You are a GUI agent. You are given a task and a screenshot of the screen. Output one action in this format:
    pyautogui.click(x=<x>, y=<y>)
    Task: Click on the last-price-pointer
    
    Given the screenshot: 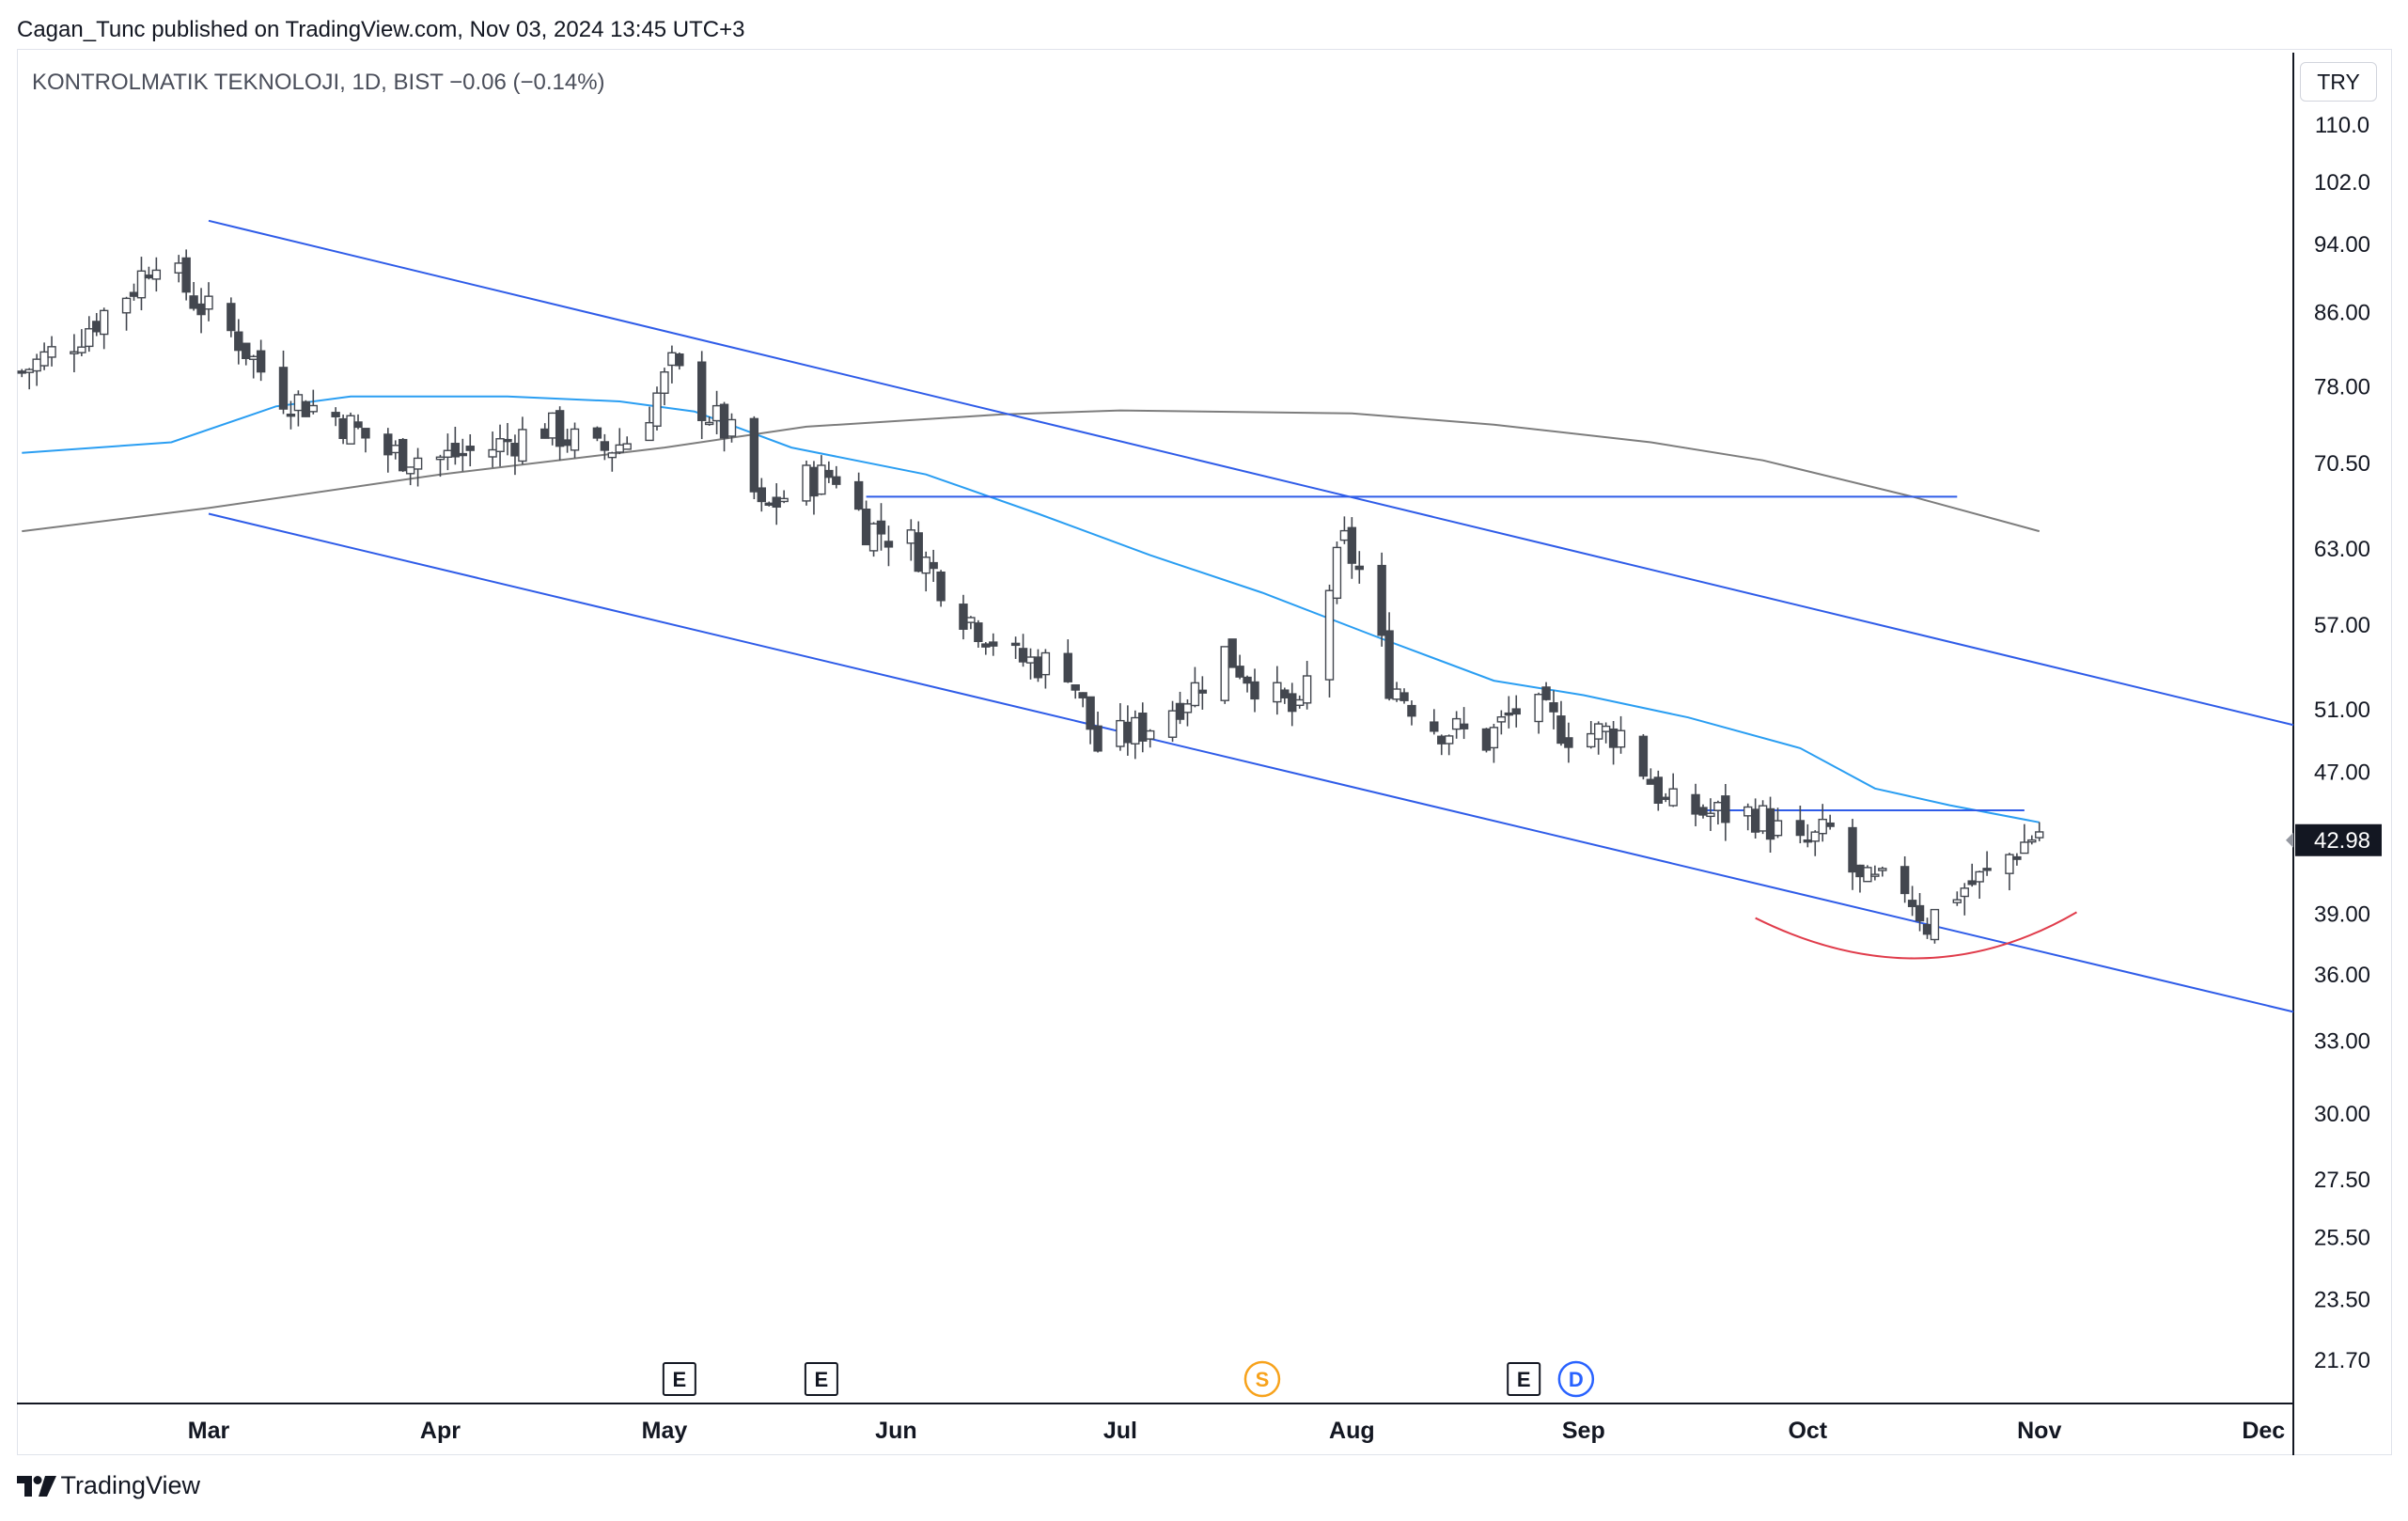 What is the action you would take?
    pyautogui.click(x=2289, y=840)
    